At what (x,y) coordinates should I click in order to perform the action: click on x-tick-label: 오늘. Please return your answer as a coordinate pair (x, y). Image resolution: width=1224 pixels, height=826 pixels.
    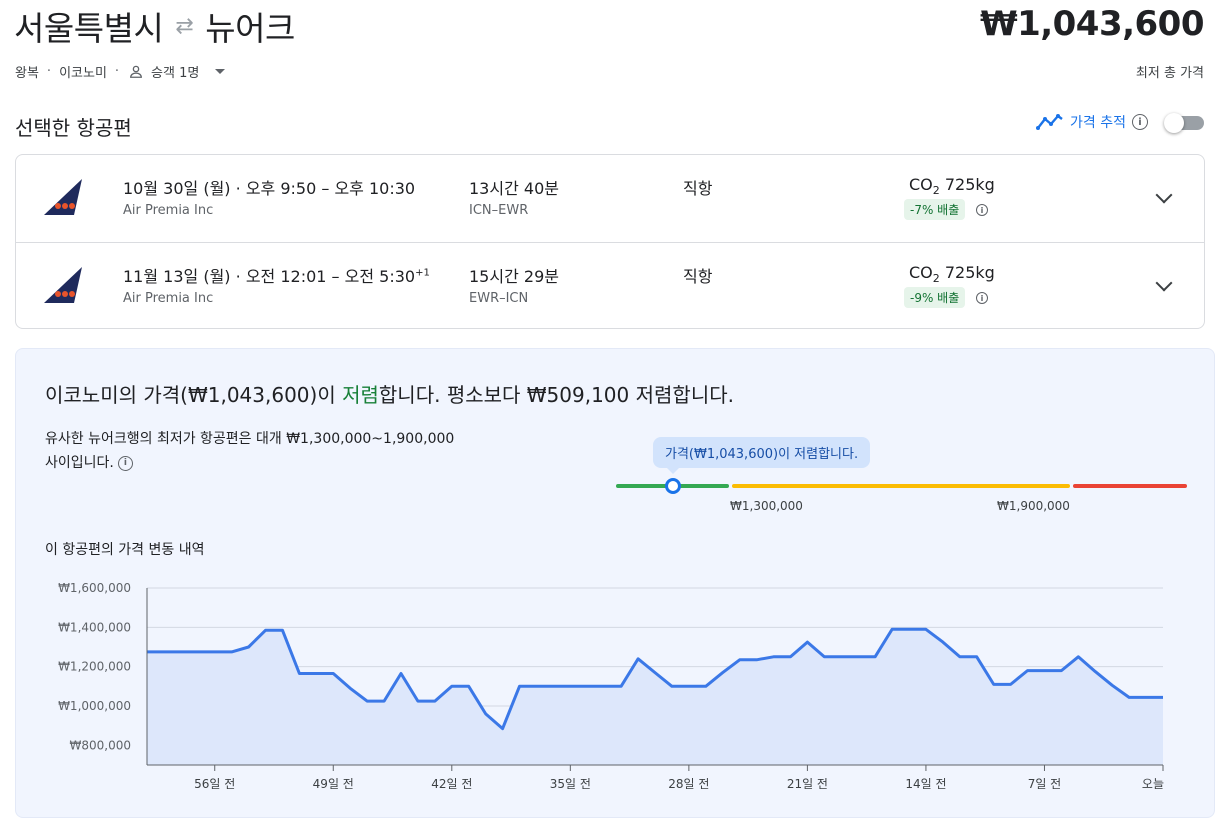
    Looking at the image, I should click on (1153, 784).